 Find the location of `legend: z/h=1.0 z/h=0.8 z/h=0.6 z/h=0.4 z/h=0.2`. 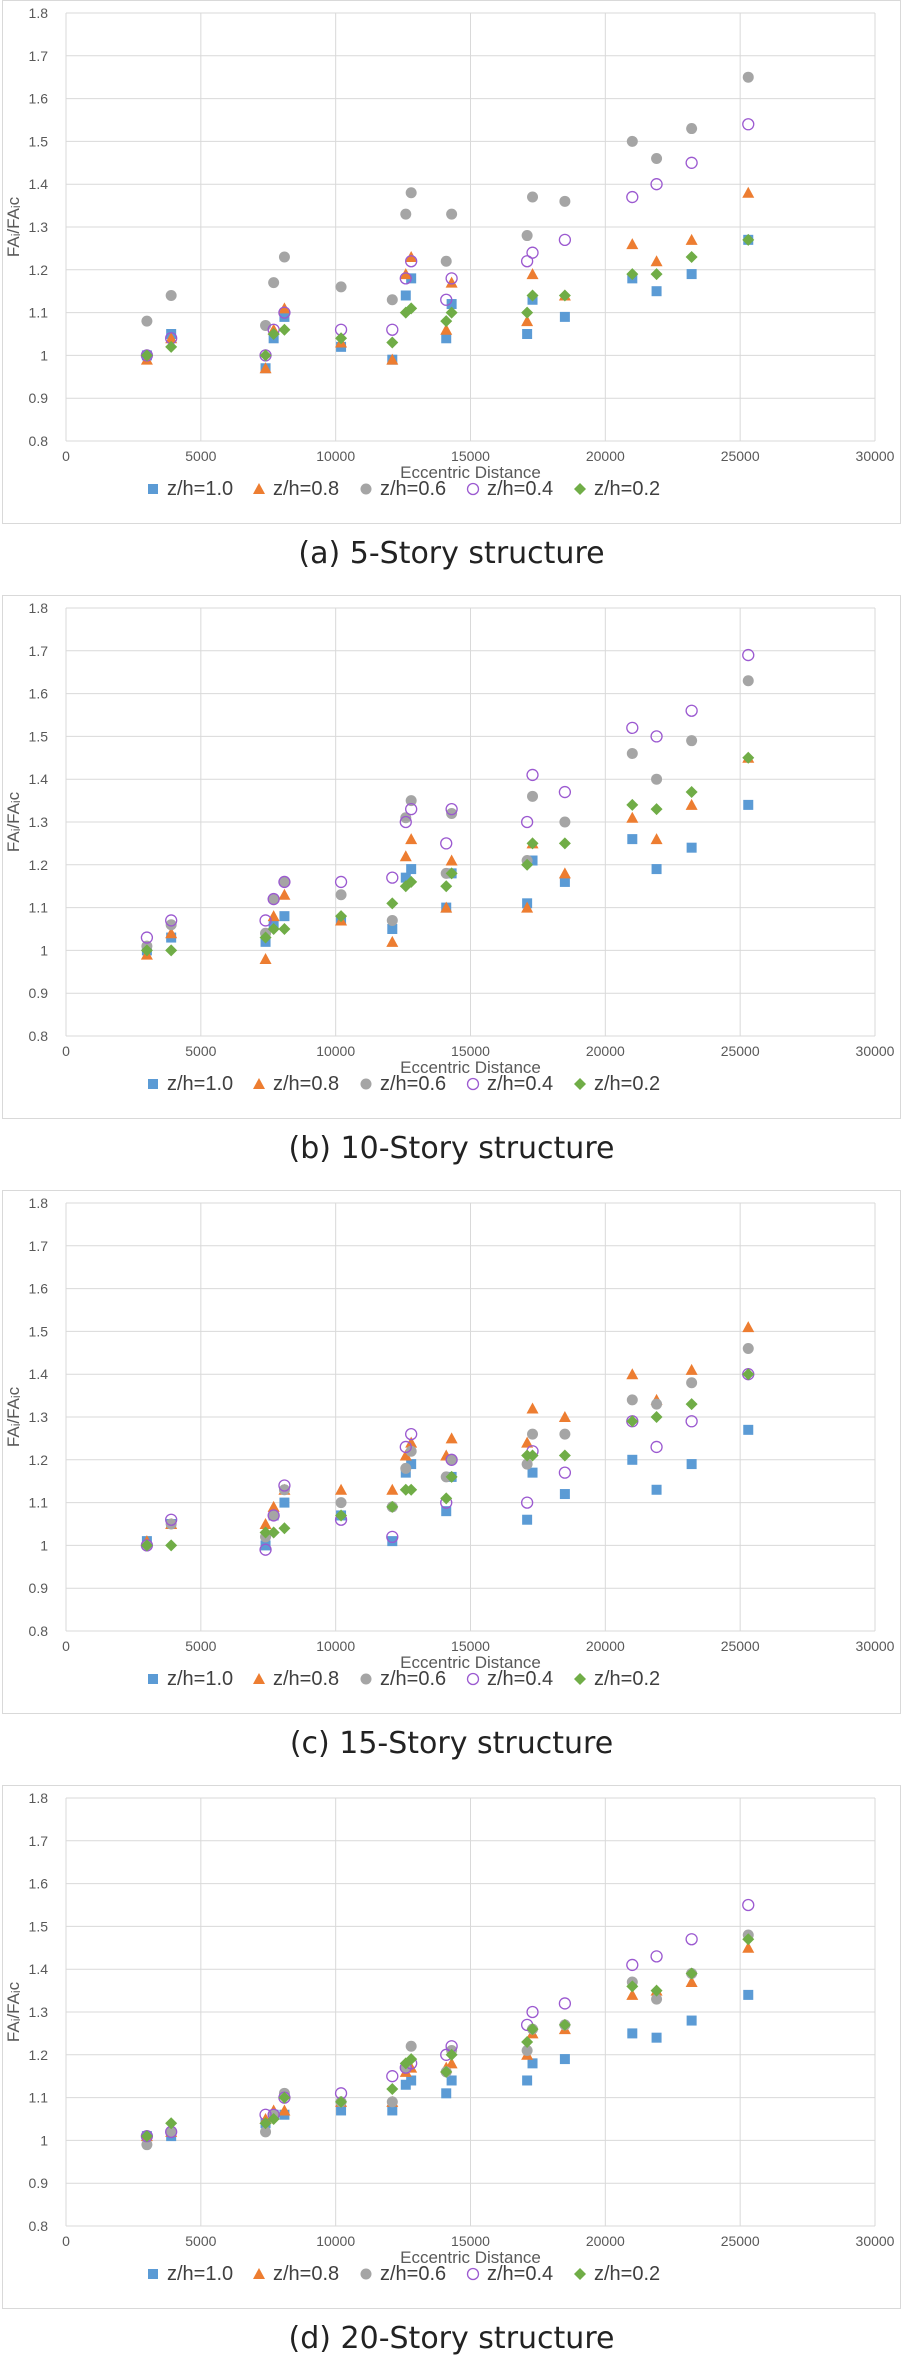

legend: z/h=1.0 z/h=0.8 z/h=0.6 z/h=0.4 z/h=0.2 is located at coordinates (404, 489).